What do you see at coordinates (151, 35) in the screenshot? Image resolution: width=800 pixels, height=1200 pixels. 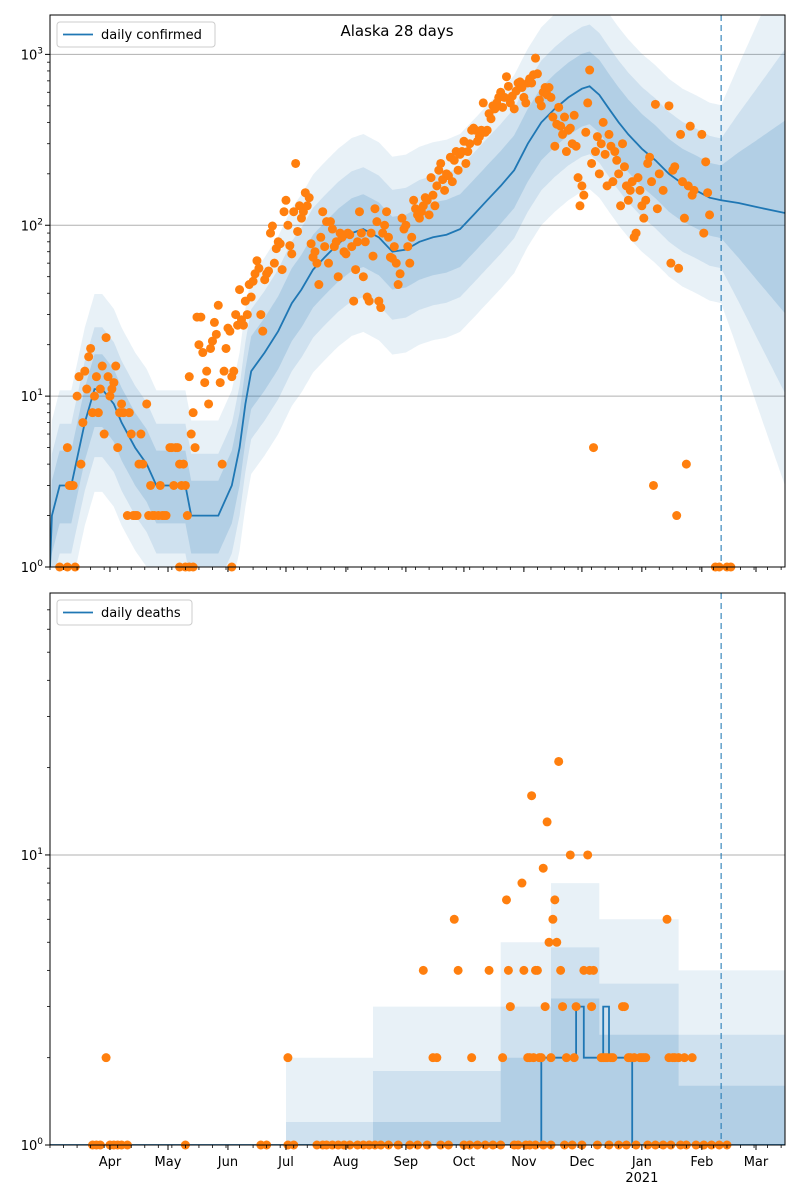 I see `legend-label: daily confirmed` at bounding box center [151, 35].